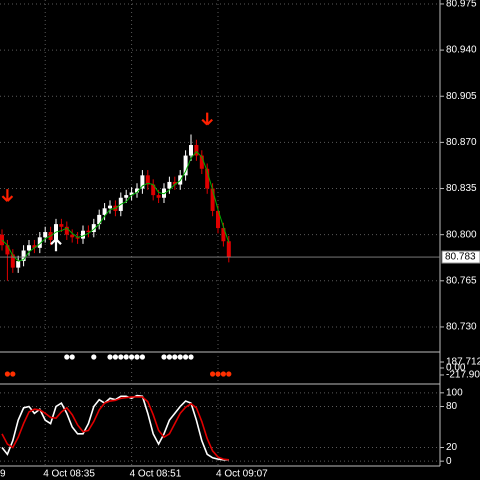 This screenshot has height=480, width=480. I want to click on x-tick-label: 4 Oct 08:51, so click(156, 474).